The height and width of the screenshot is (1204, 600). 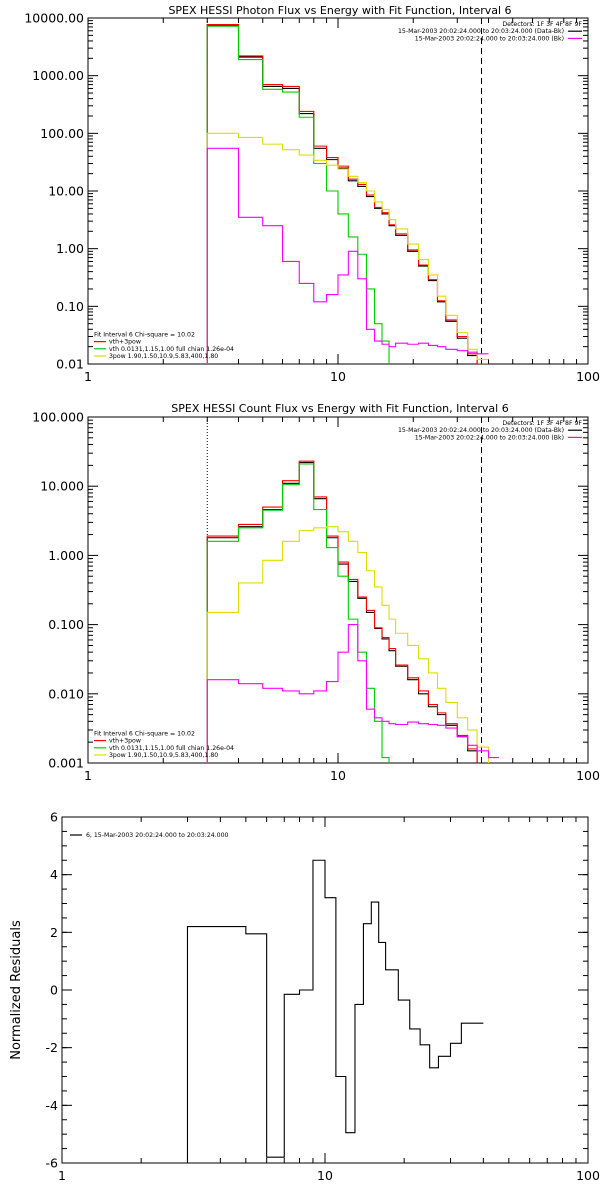 I want to click on y-tick-label: 4, so click(x=54, y=874).